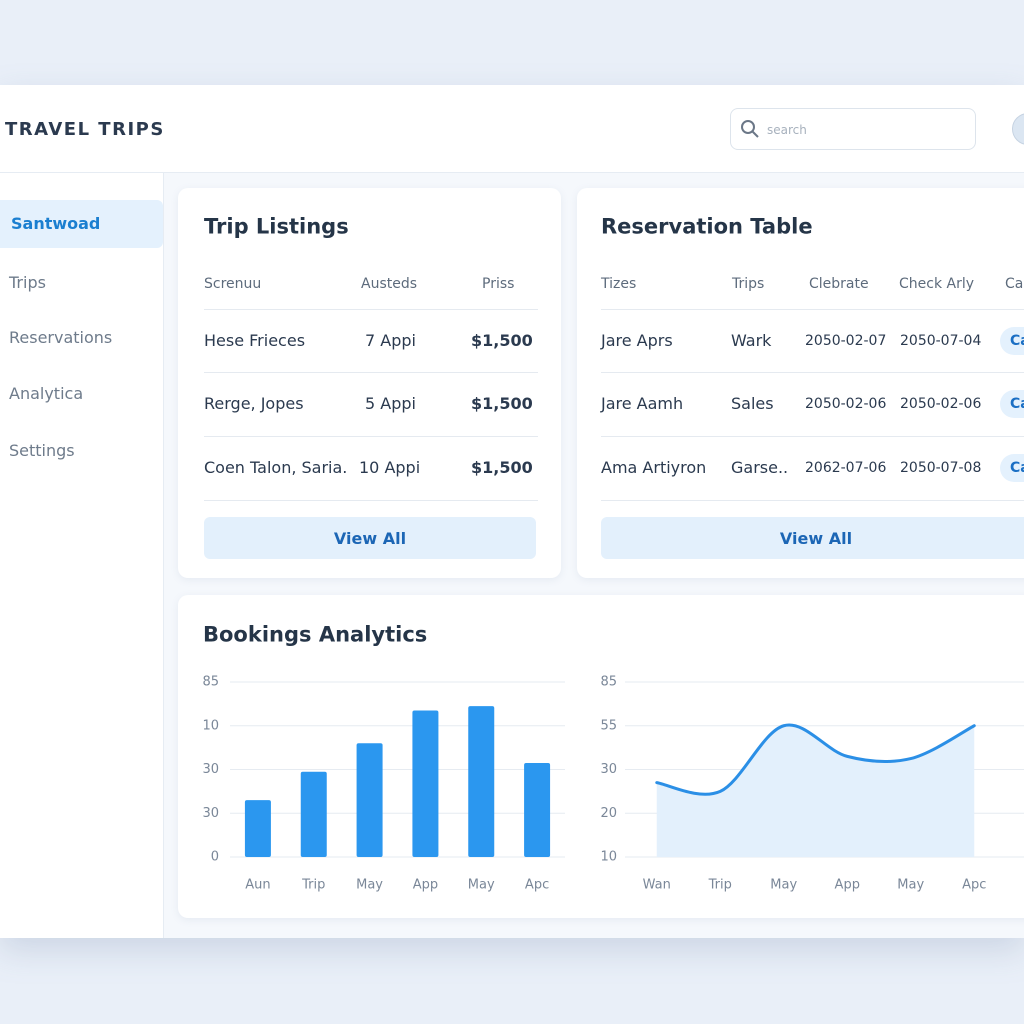 This screenshot has height=1024, width=1024. I want to click on search-box: search, so click(853, 129).